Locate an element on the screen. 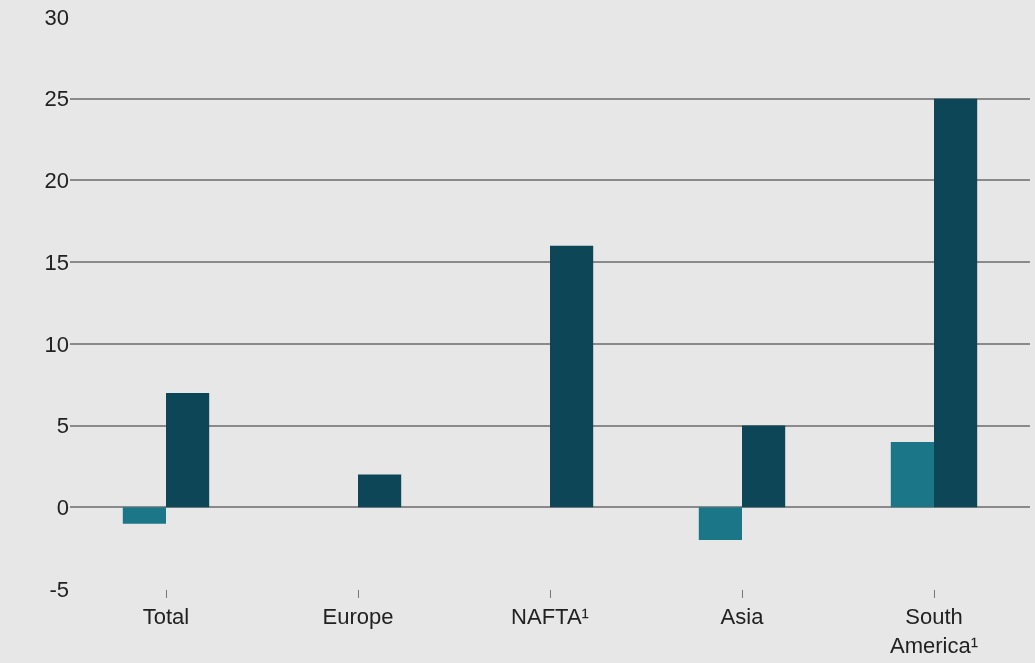 The width and height of the screenshot is (1035, 663). x-tick-label: Total is located at coordinates (166, 617).